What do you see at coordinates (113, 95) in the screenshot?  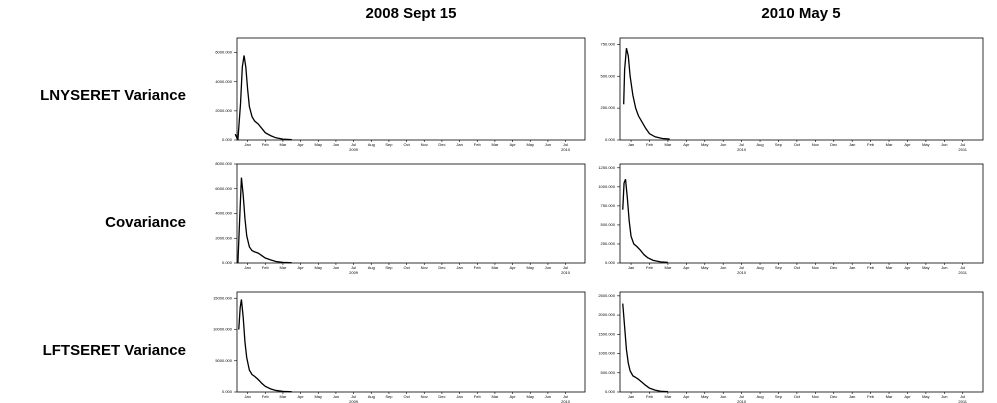 I see `row-label: LNYSERET Variance` at bounding box center [113, 95].